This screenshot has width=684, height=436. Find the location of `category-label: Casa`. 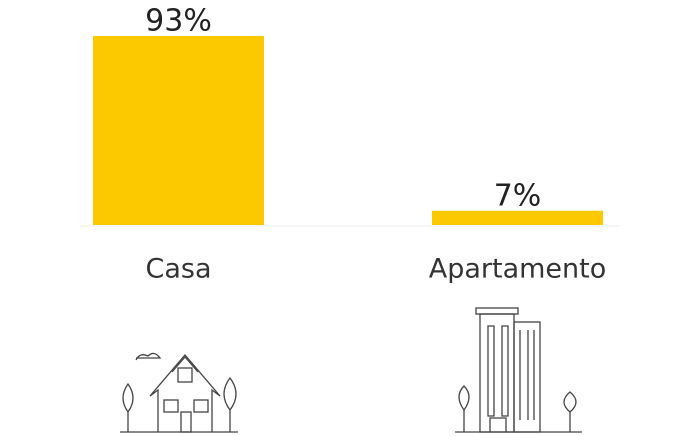

category-label: Casa is located at coordinates (178, 269).